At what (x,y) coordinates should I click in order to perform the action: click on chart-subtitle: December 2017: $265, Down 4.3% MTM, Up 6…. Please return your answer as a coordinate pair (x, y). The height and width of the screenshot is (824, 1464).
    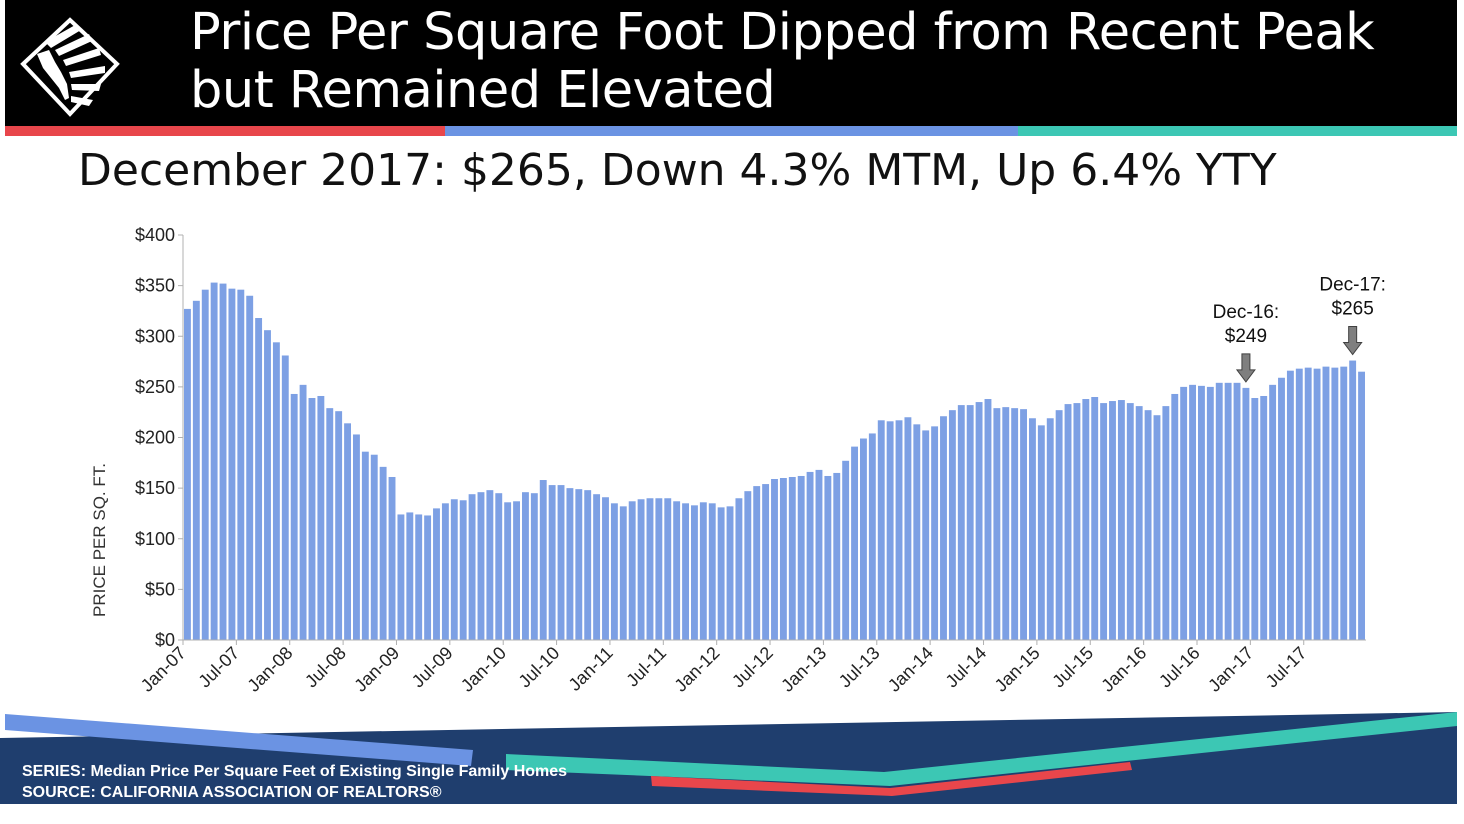
    Looking at the image, I should click on (677, 170).